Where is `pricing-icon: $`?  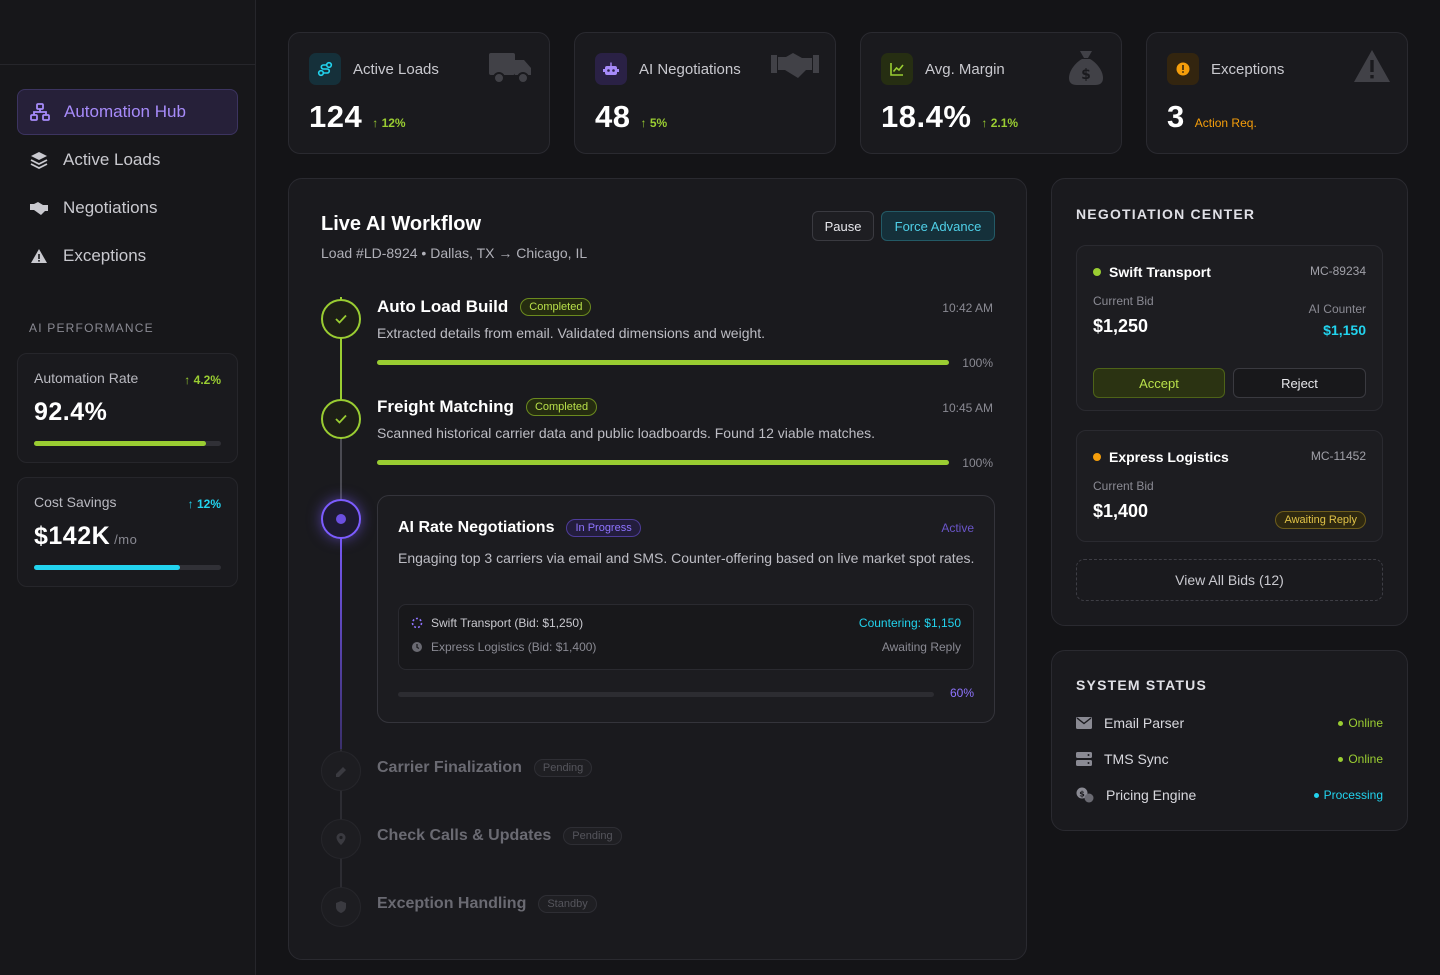 pricing-icon: $ is located at coordinates (1085, 795).